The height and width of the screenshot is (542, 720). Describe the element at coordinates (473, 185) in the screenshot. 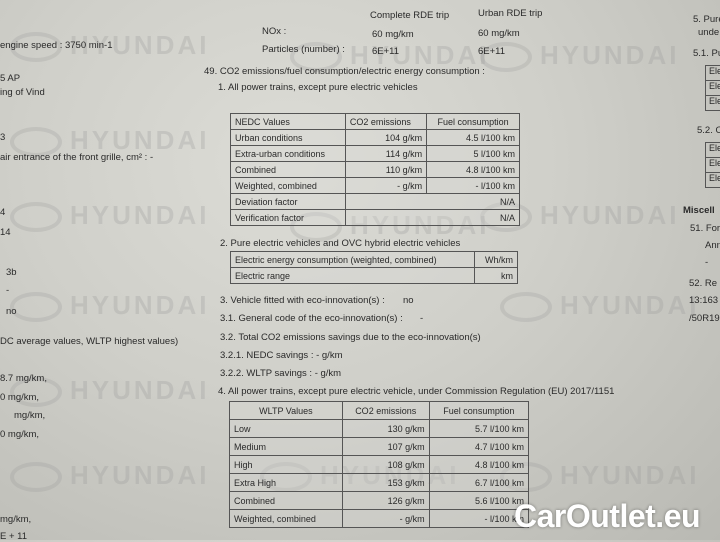

I see `table-cell: - l/100 km` at that location.